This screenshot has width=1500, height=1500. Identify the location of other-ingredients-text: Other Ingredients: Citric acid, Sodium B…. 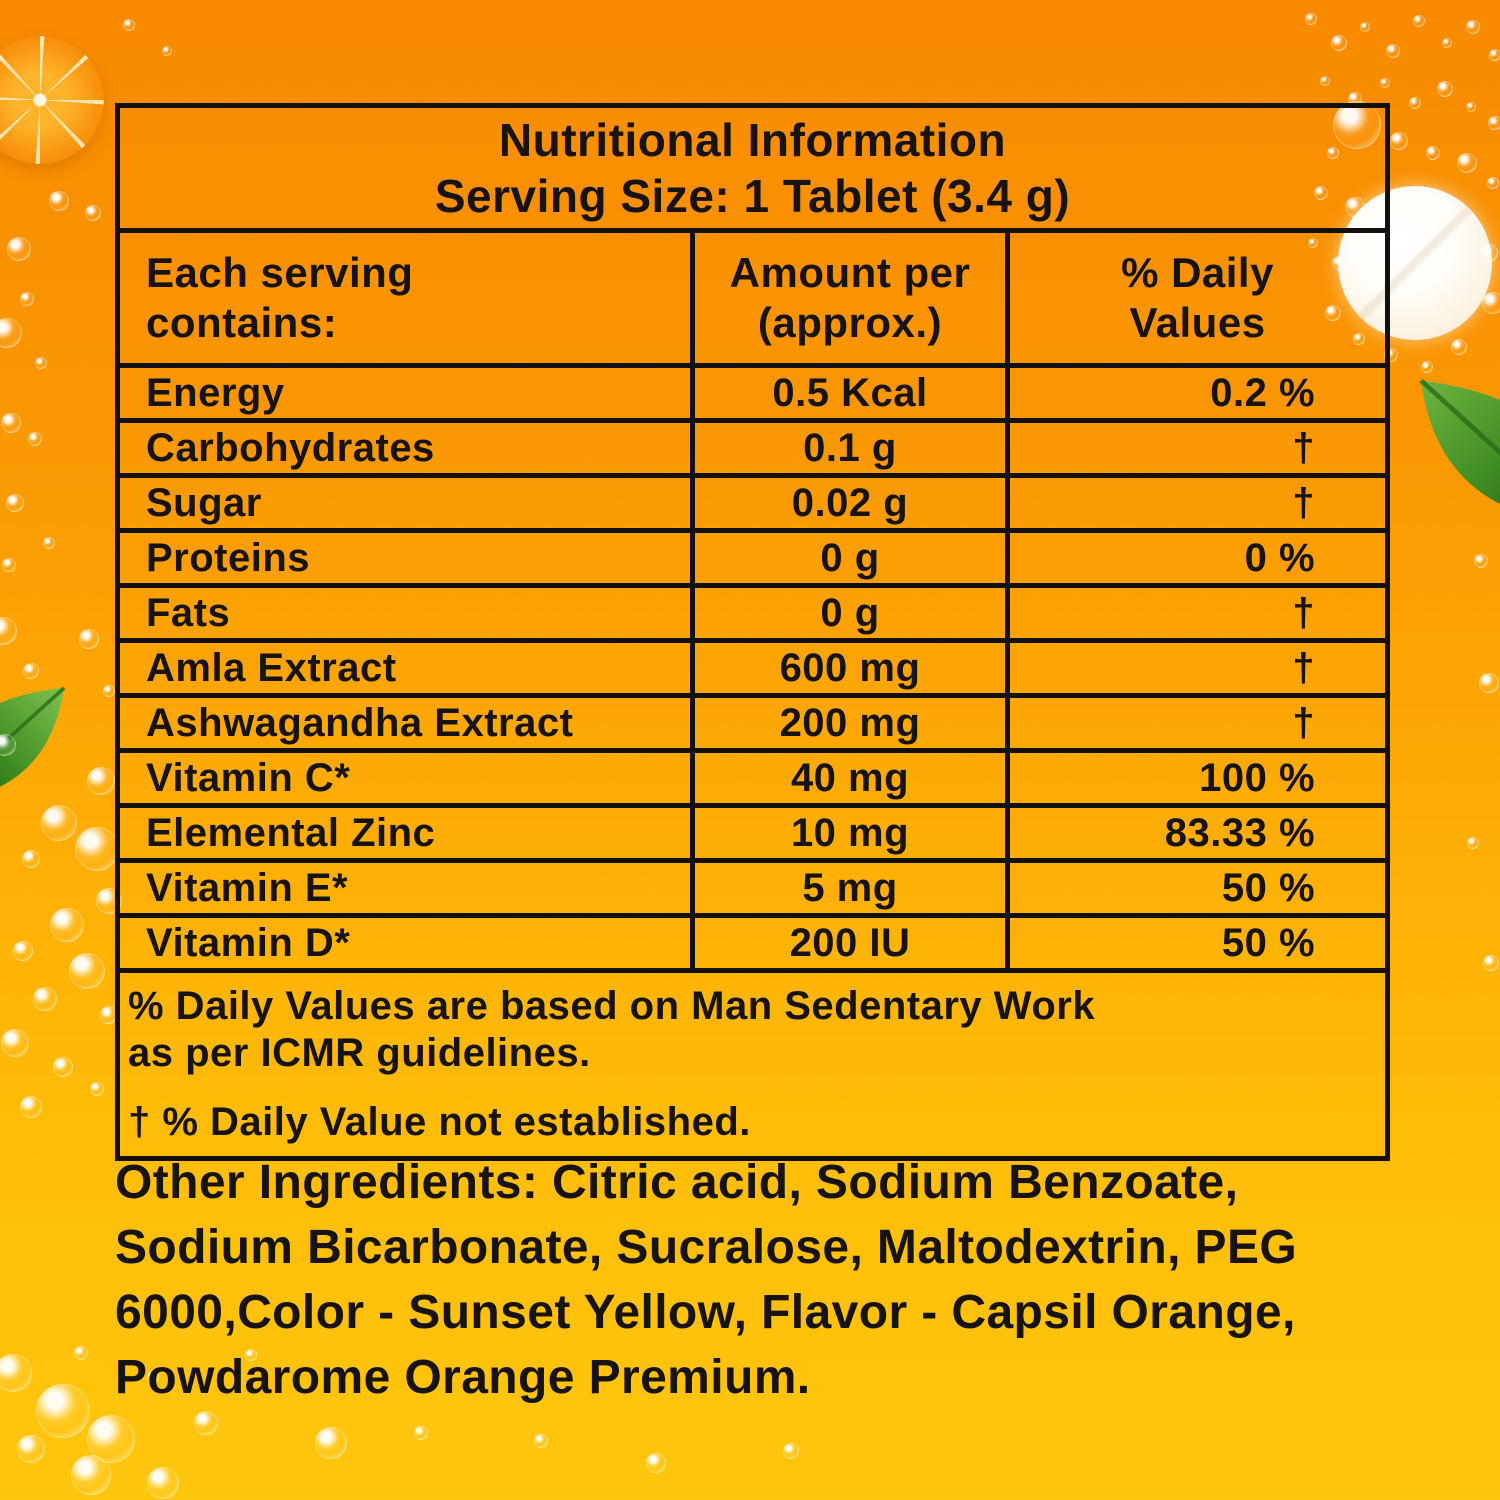
(706, 1280).